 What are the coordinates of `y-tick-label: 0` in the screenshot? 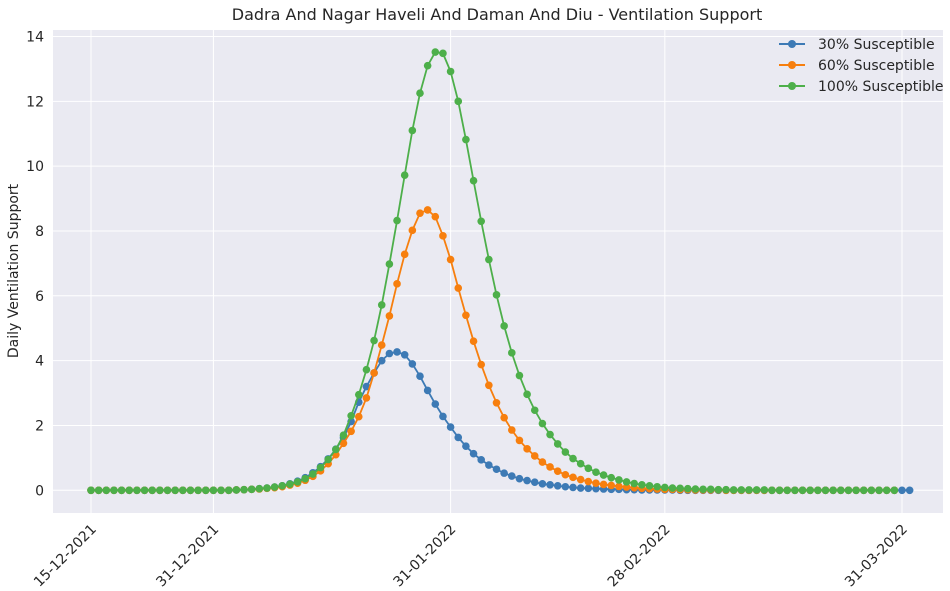 It's located at (39, 491).